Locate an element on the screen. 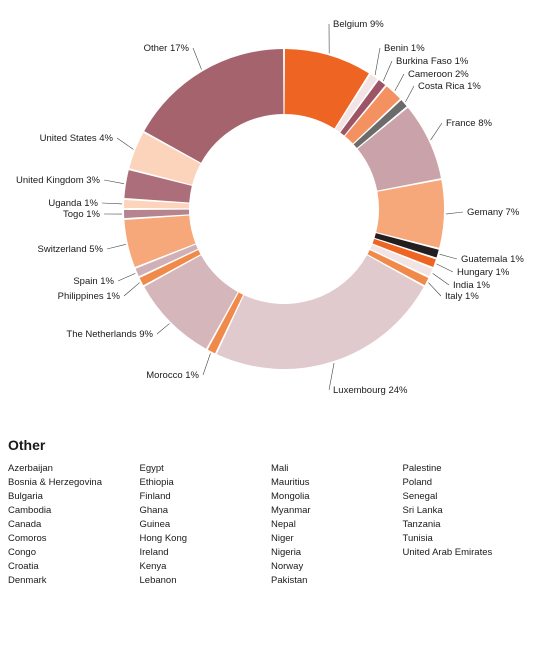  other-country-item: Senegal is located at coordinates (420, 496).